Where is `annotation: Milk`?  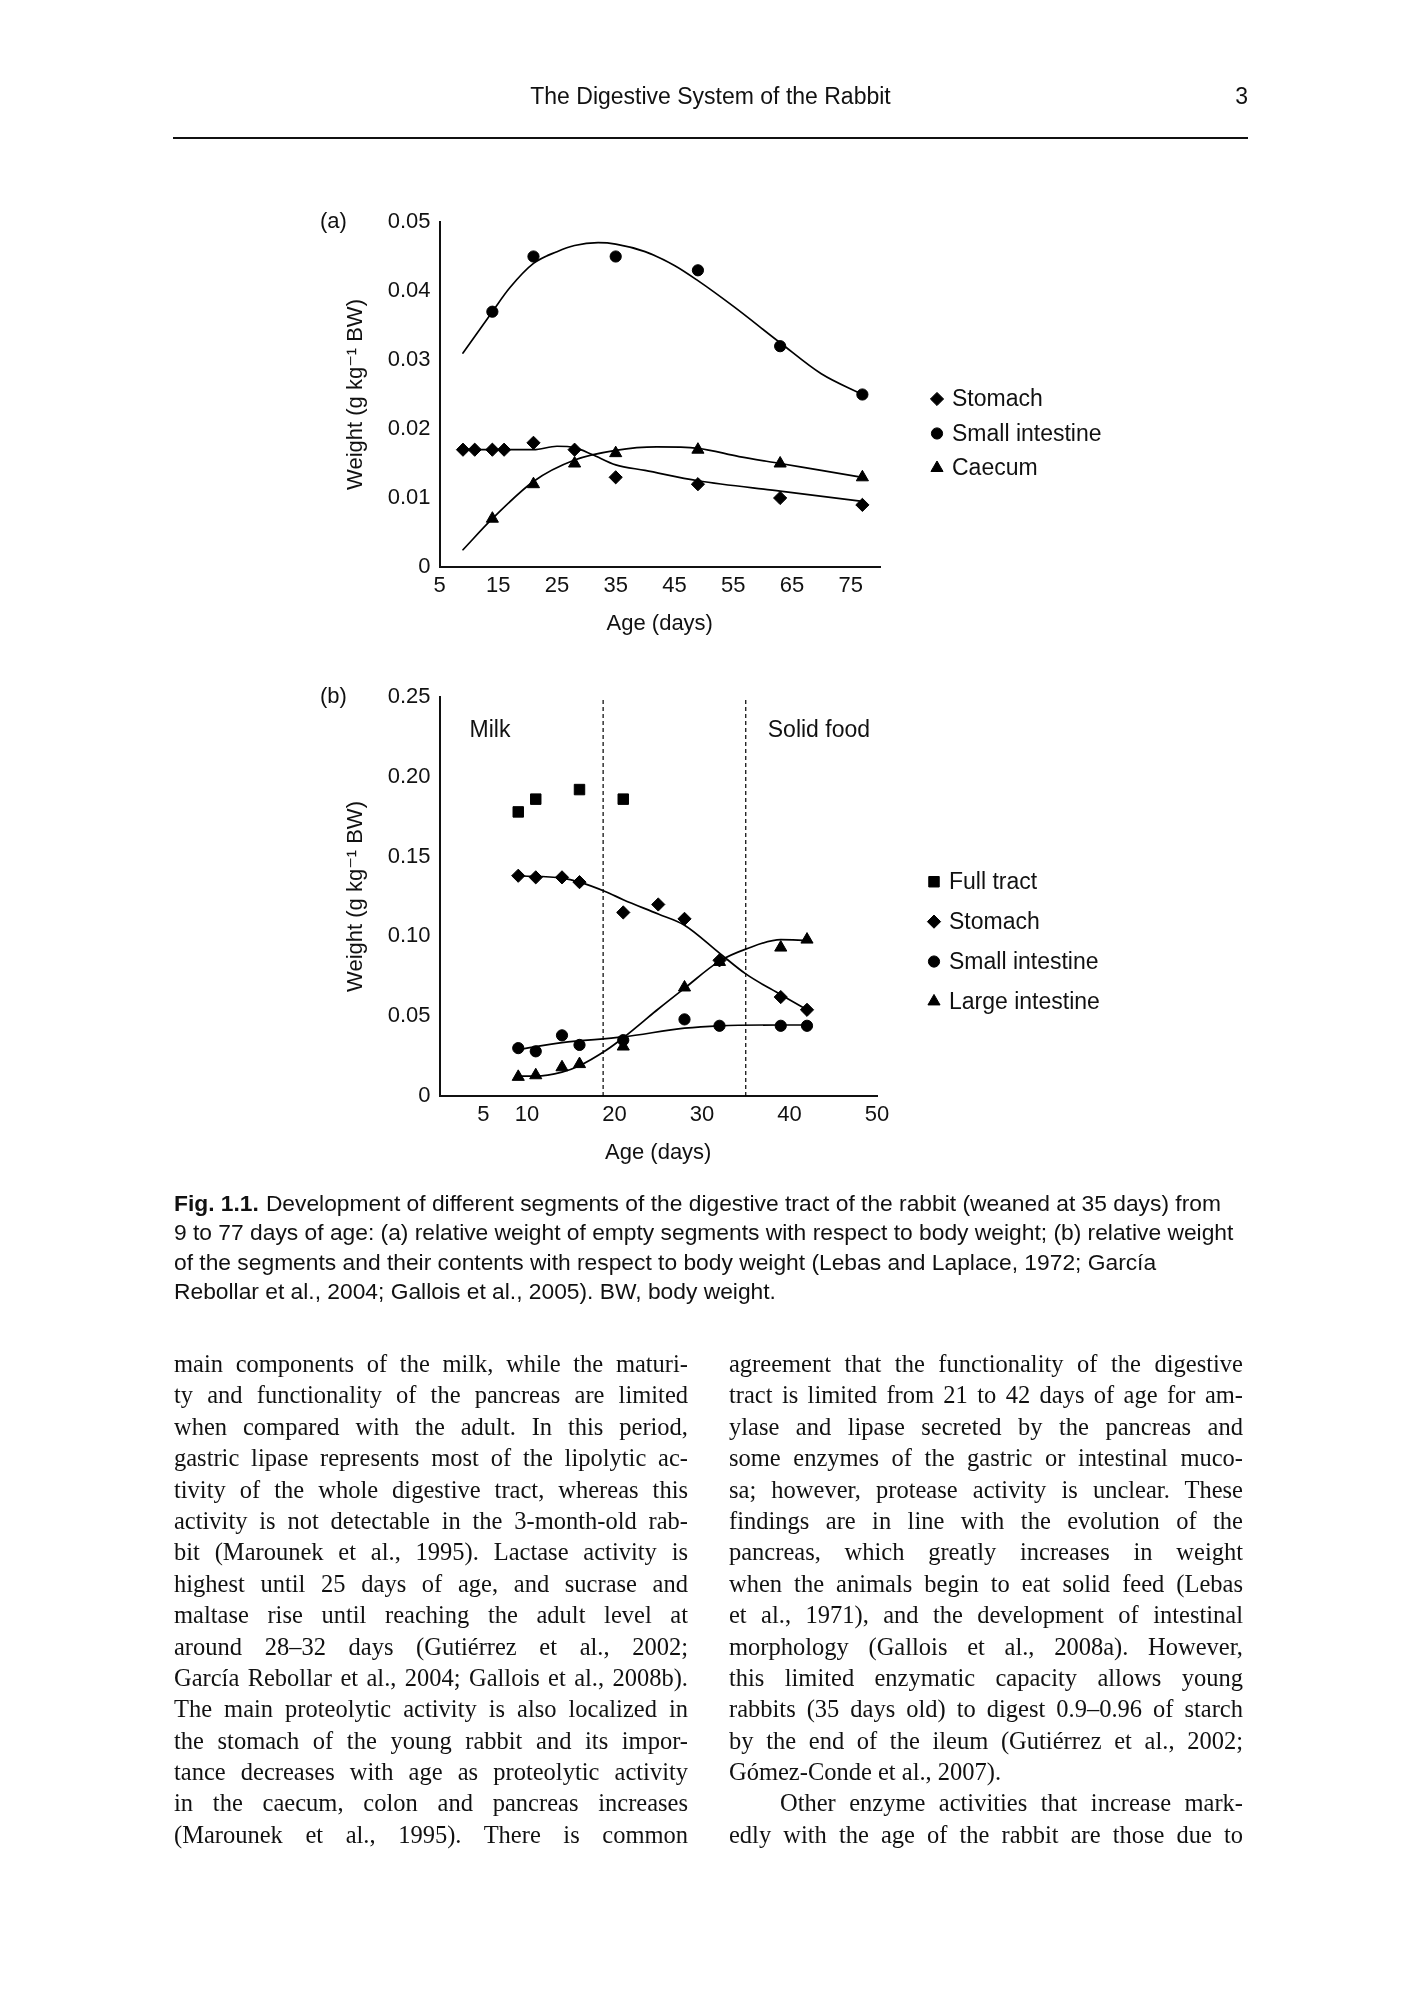 annotation: Milk is located at coordinates (490, 729).